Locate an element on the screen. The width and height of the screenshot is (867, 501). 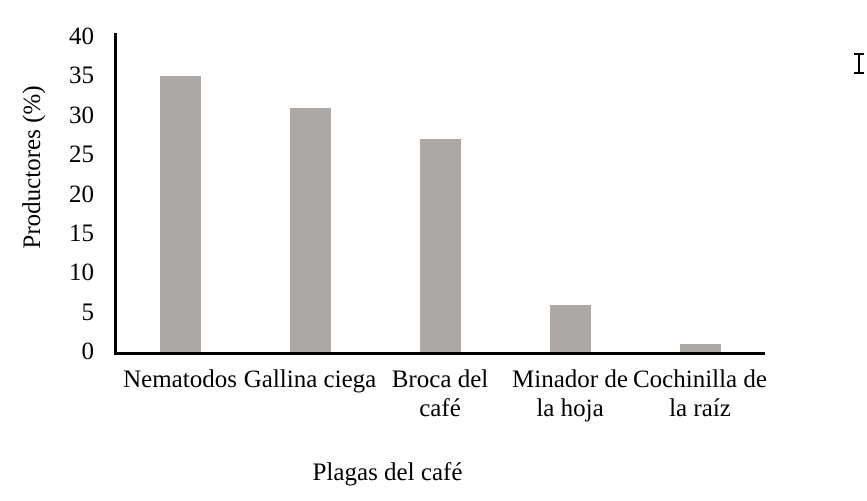
y-tick-label: 40 is located at coordinates (81, 36).